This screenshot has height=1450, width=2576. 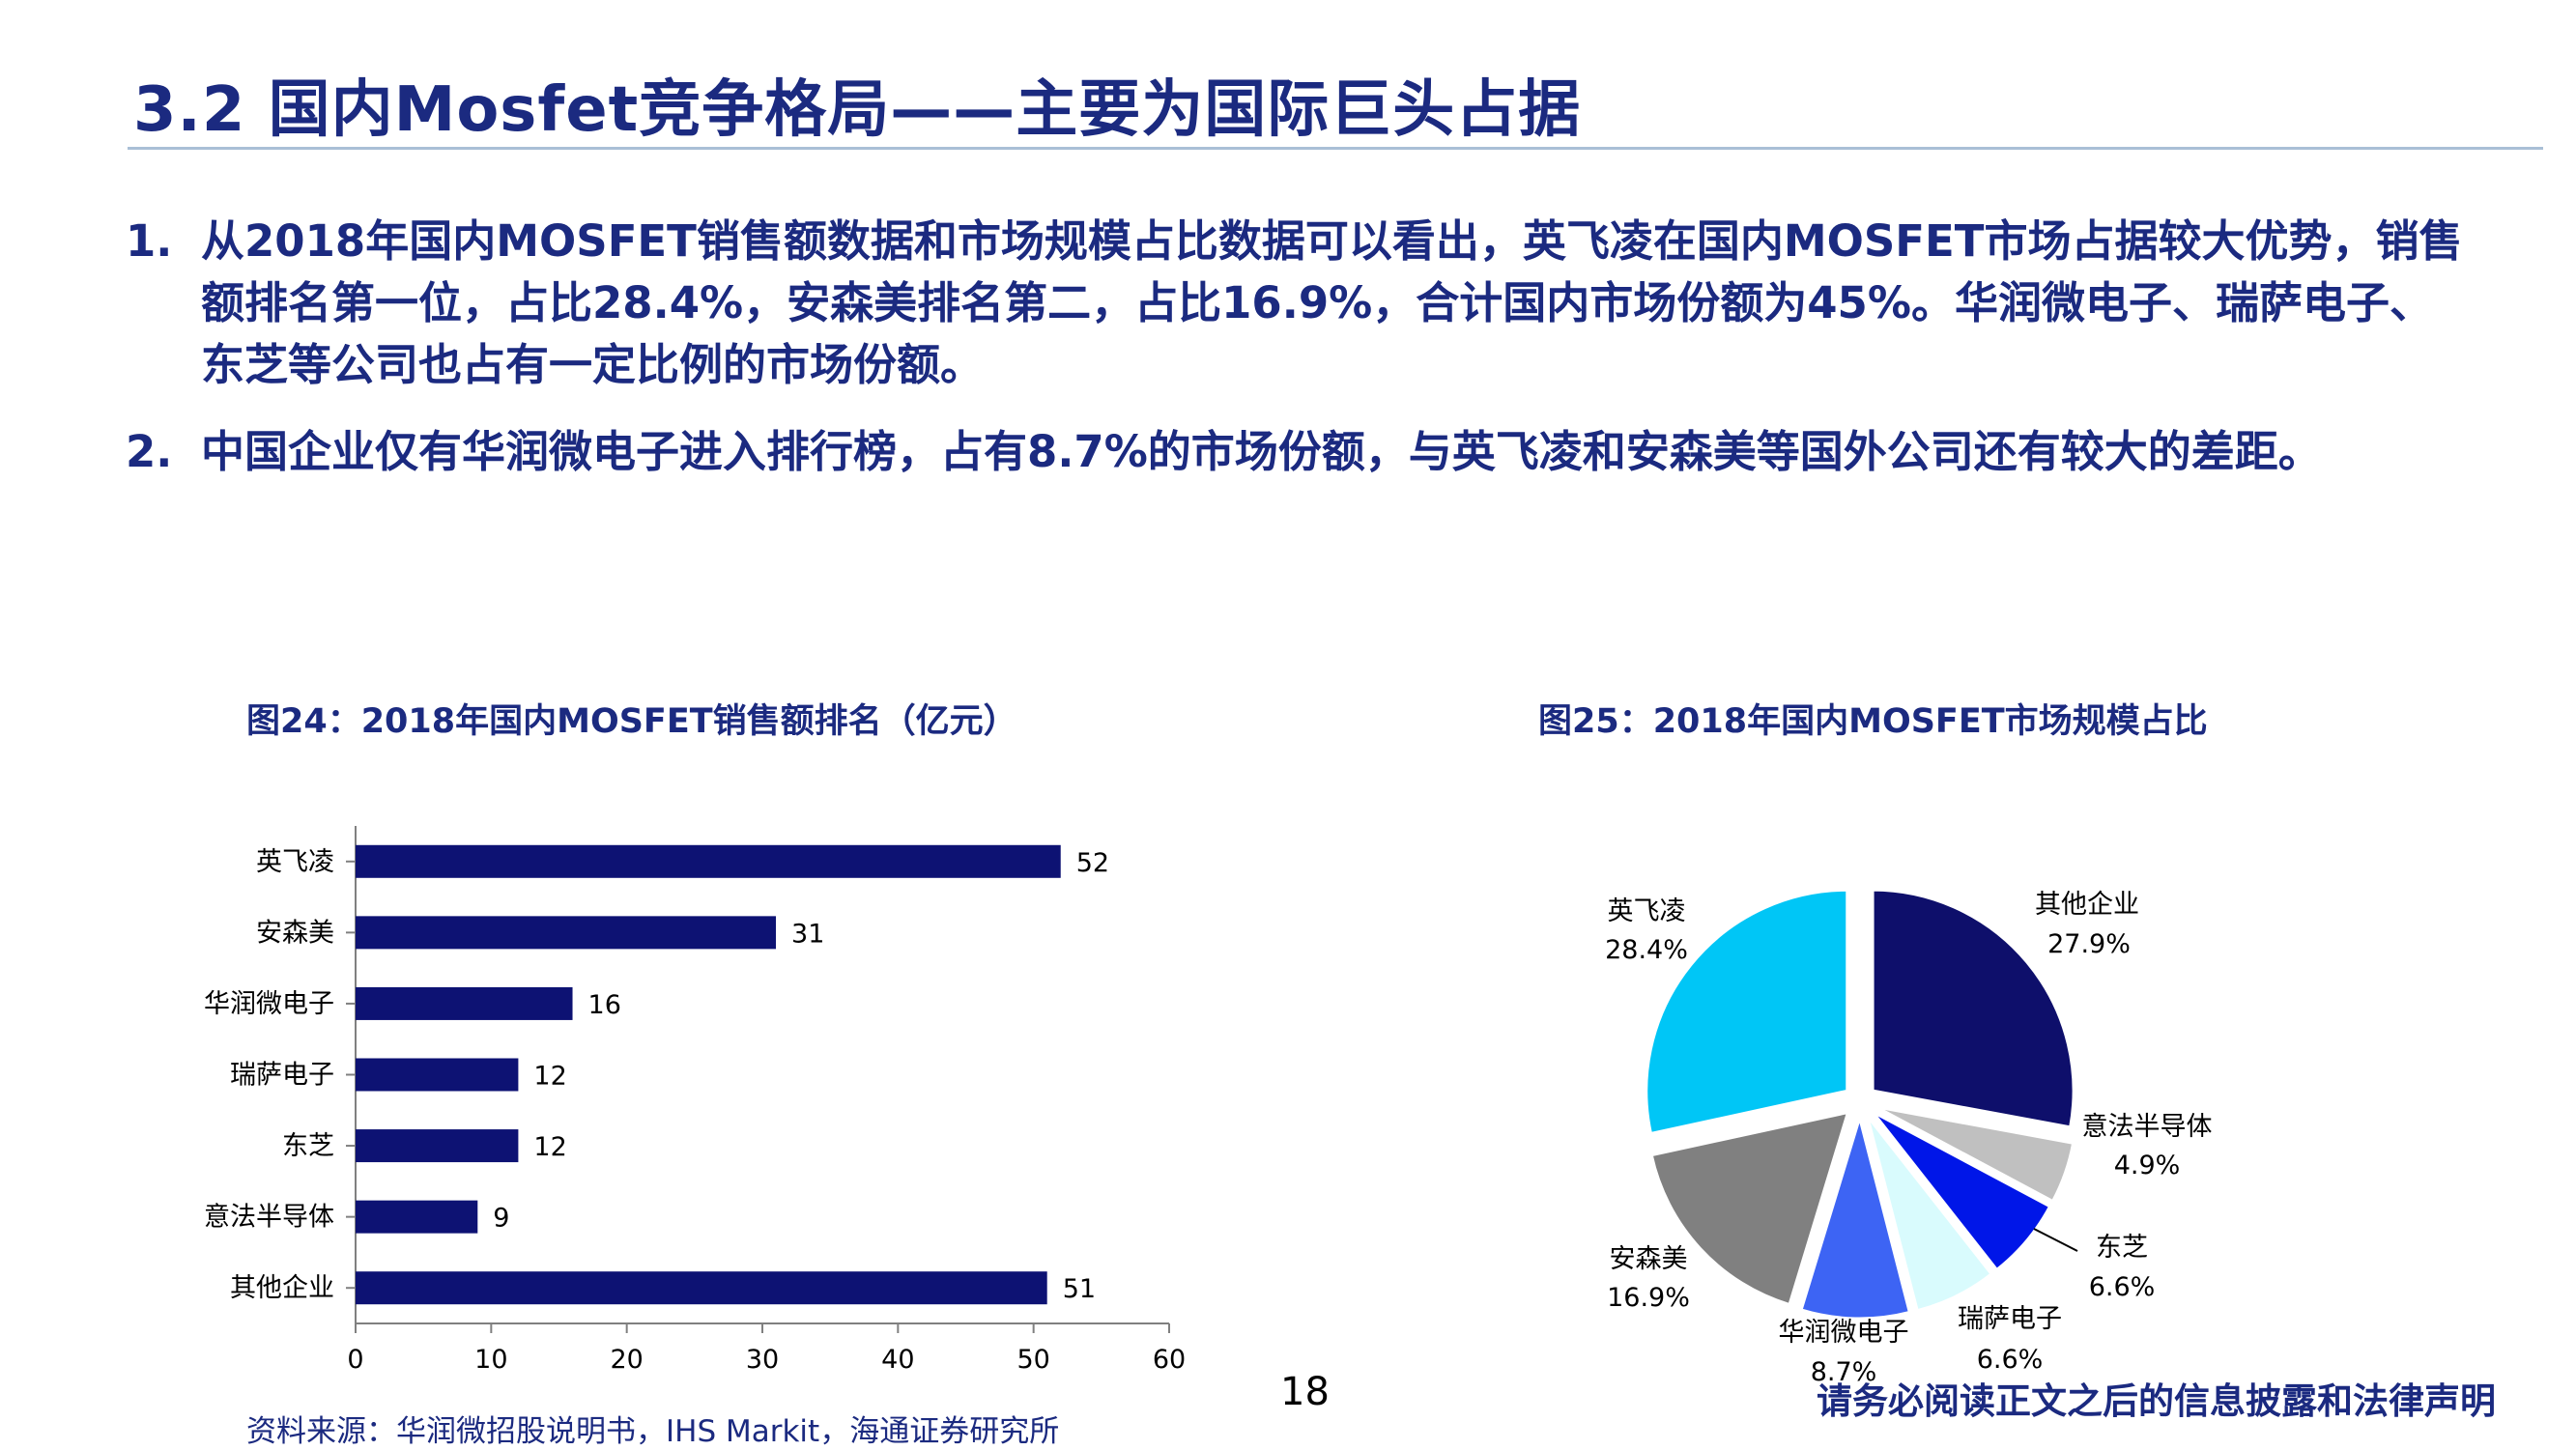 I want to click on category-label: 东芝, so click(x=308, y=1146).